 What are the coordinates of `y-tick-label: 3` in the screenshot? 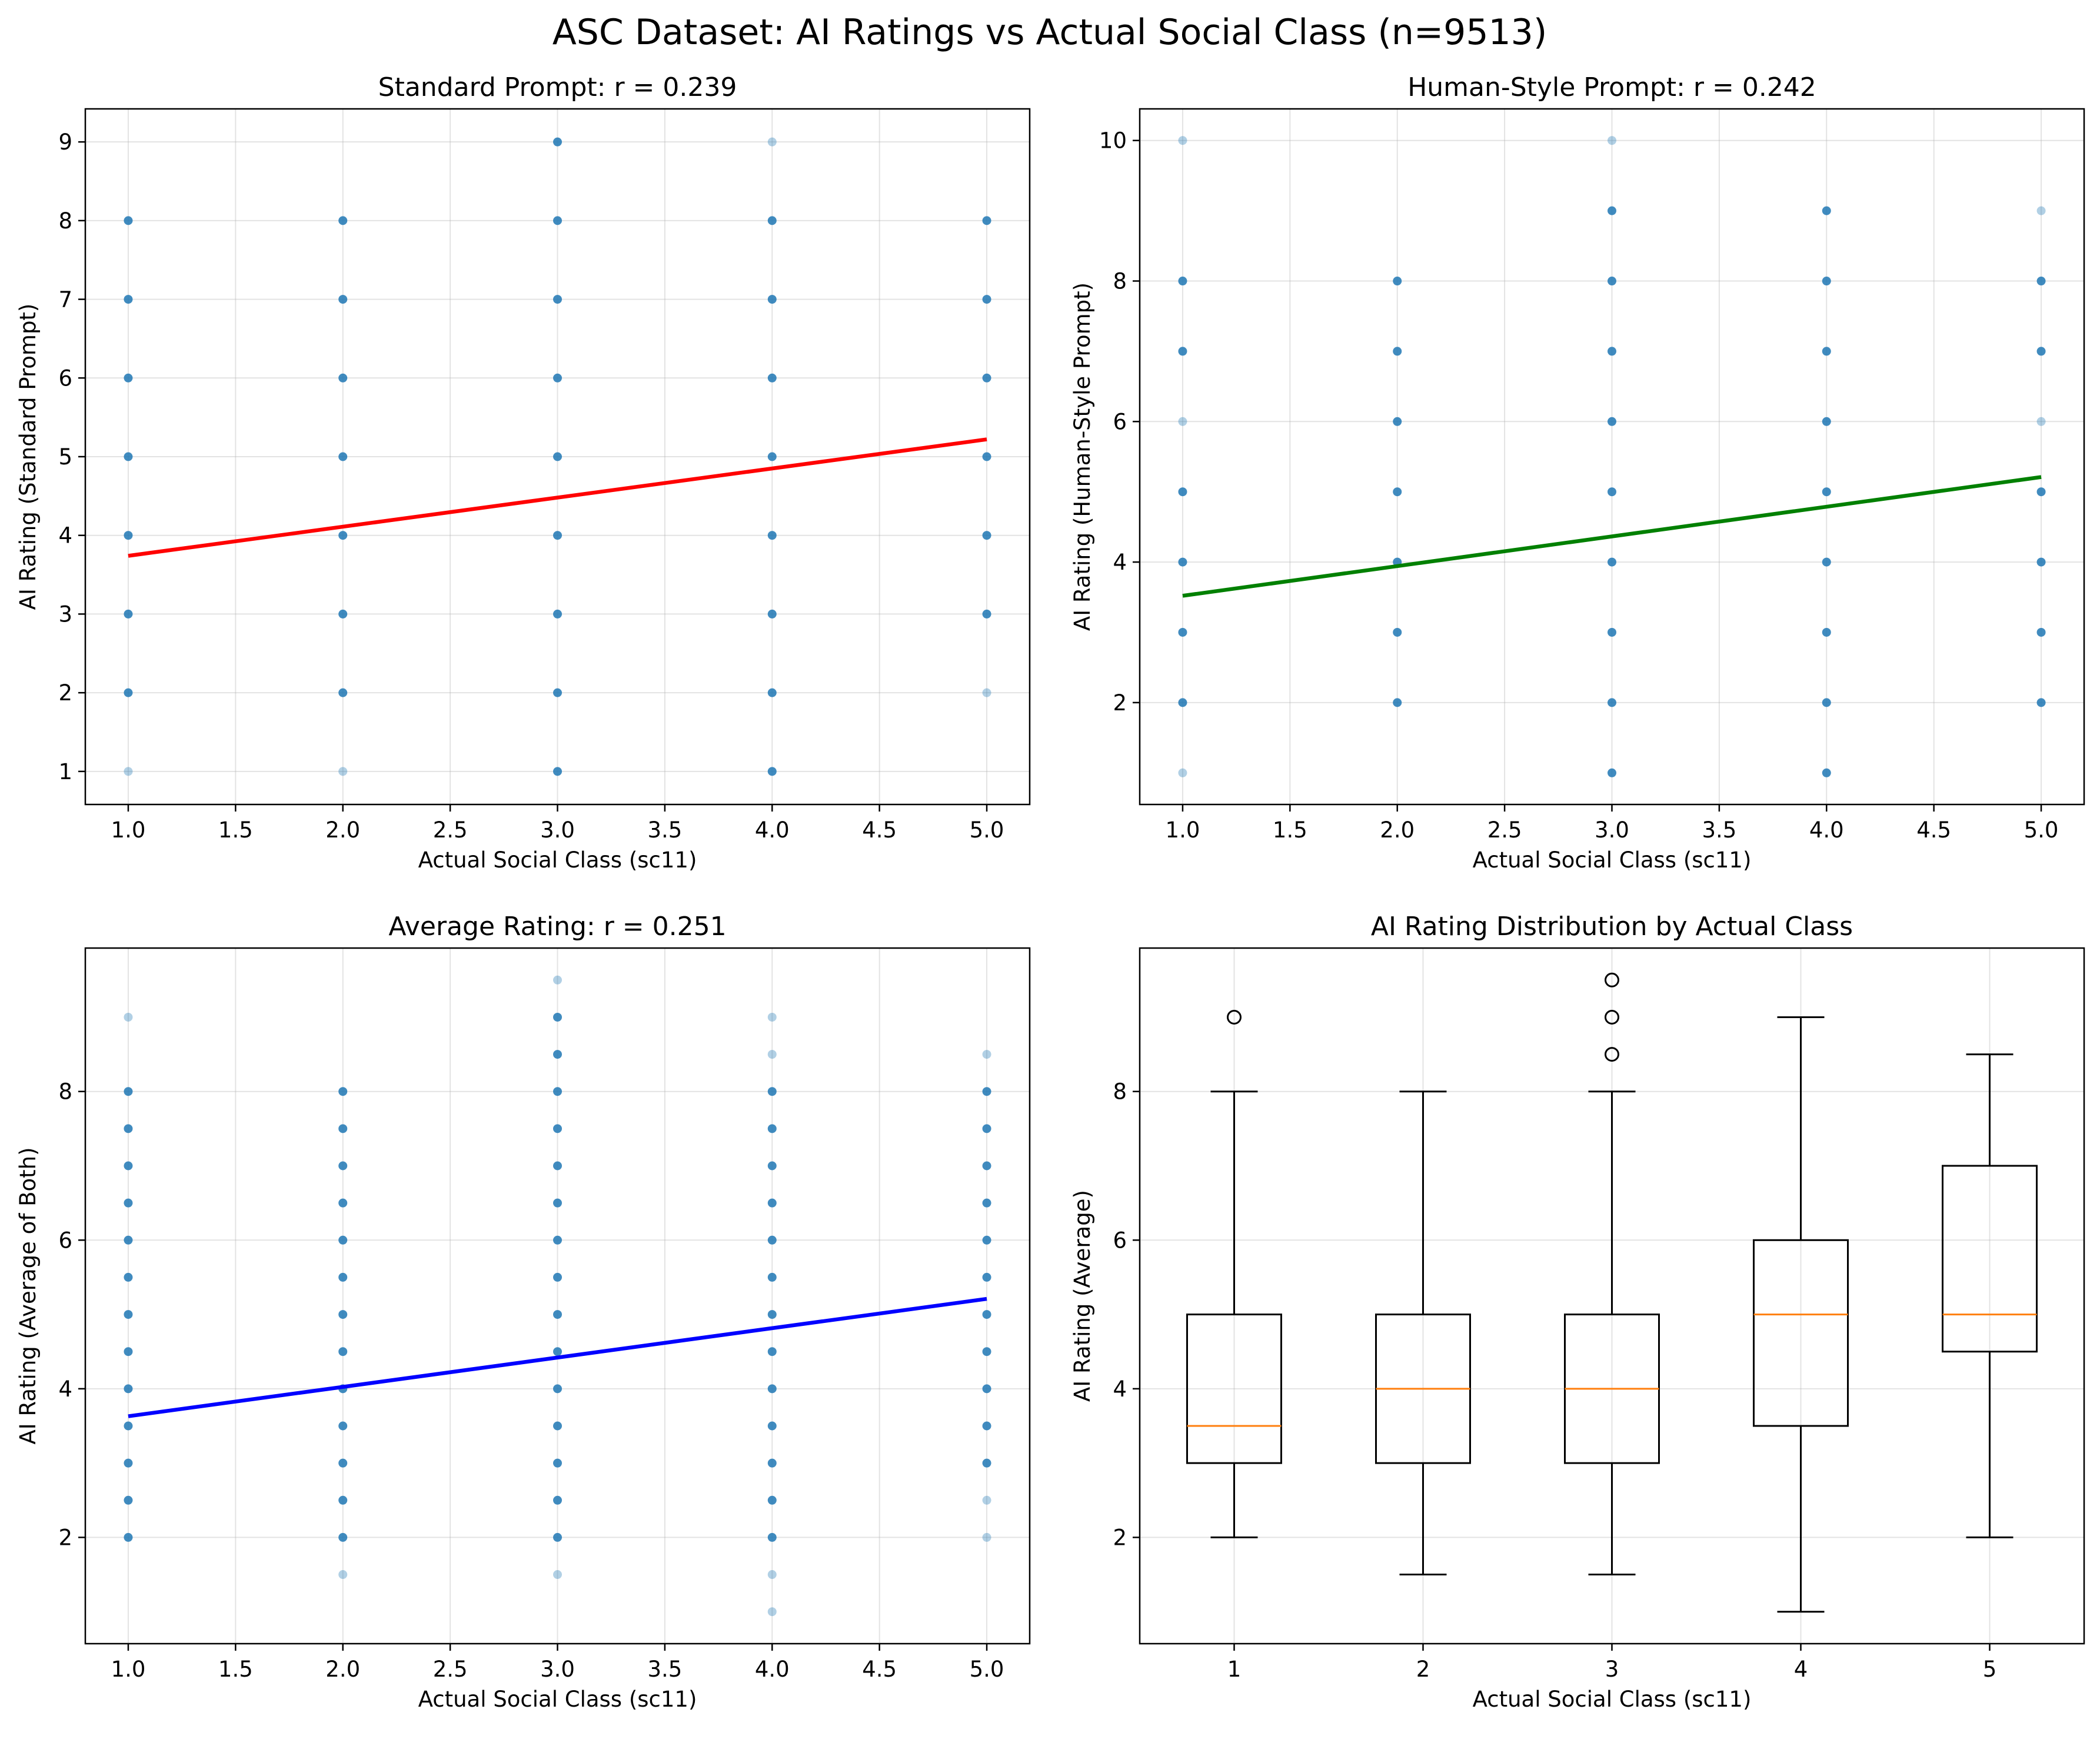 It's located at (65, 614).